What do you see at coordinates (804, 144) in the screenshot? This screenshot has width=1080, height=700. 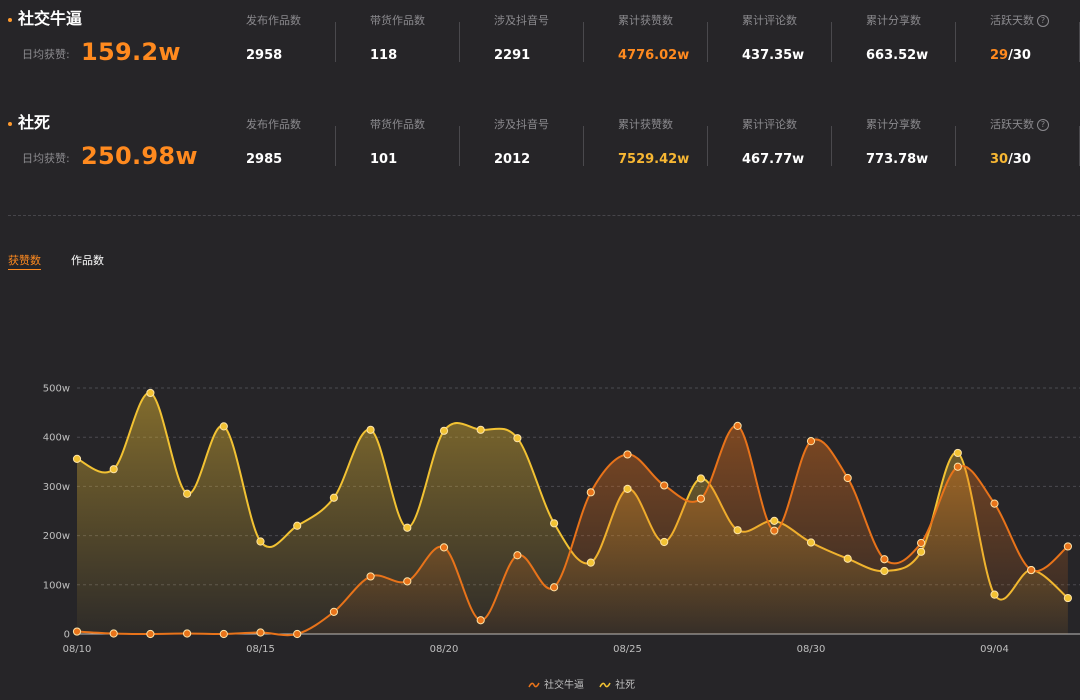 I see `stat-total-comments: 累计评论数 467.77w` at bounding box center [804, 144].